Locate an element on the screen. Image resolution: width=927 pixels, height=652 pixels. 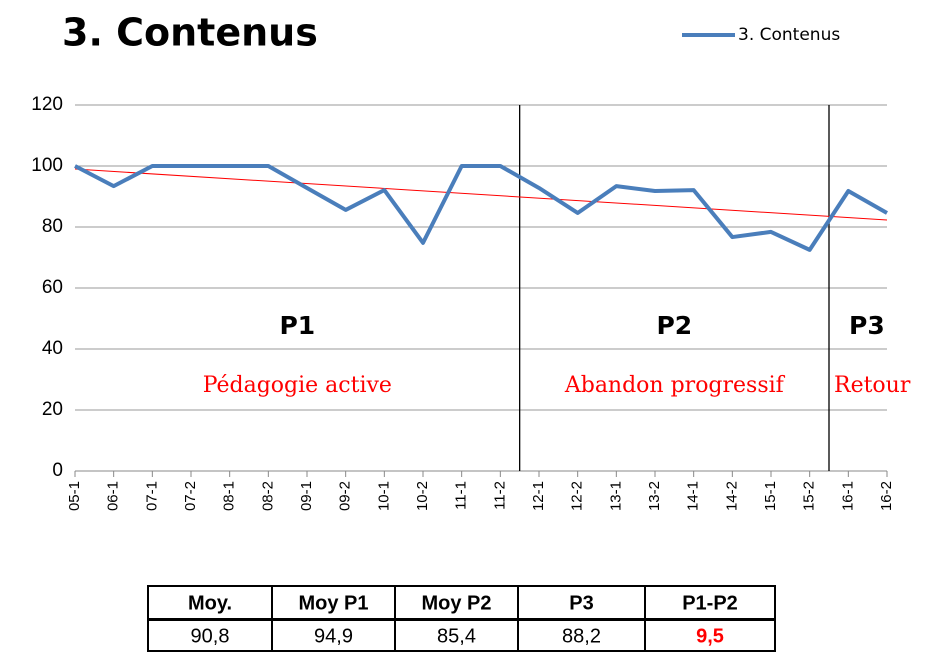
period-label: P2 is located at coordinates (674, 325).